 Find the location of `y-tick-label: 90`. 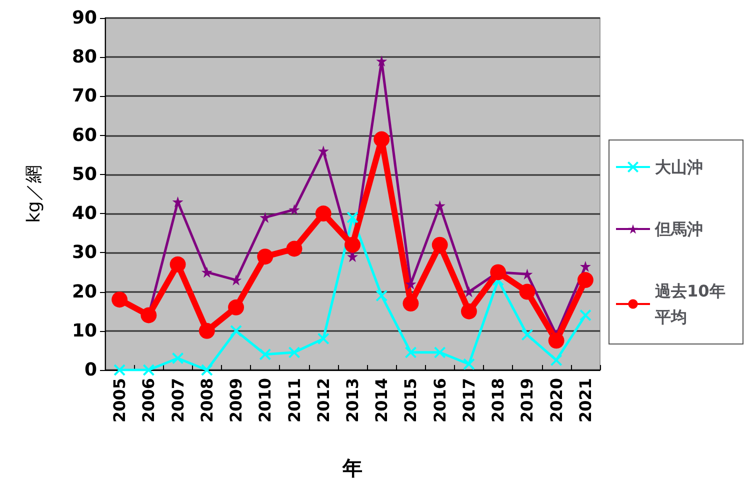

y-tick-label: 90 is located at coordinates (84, 18).